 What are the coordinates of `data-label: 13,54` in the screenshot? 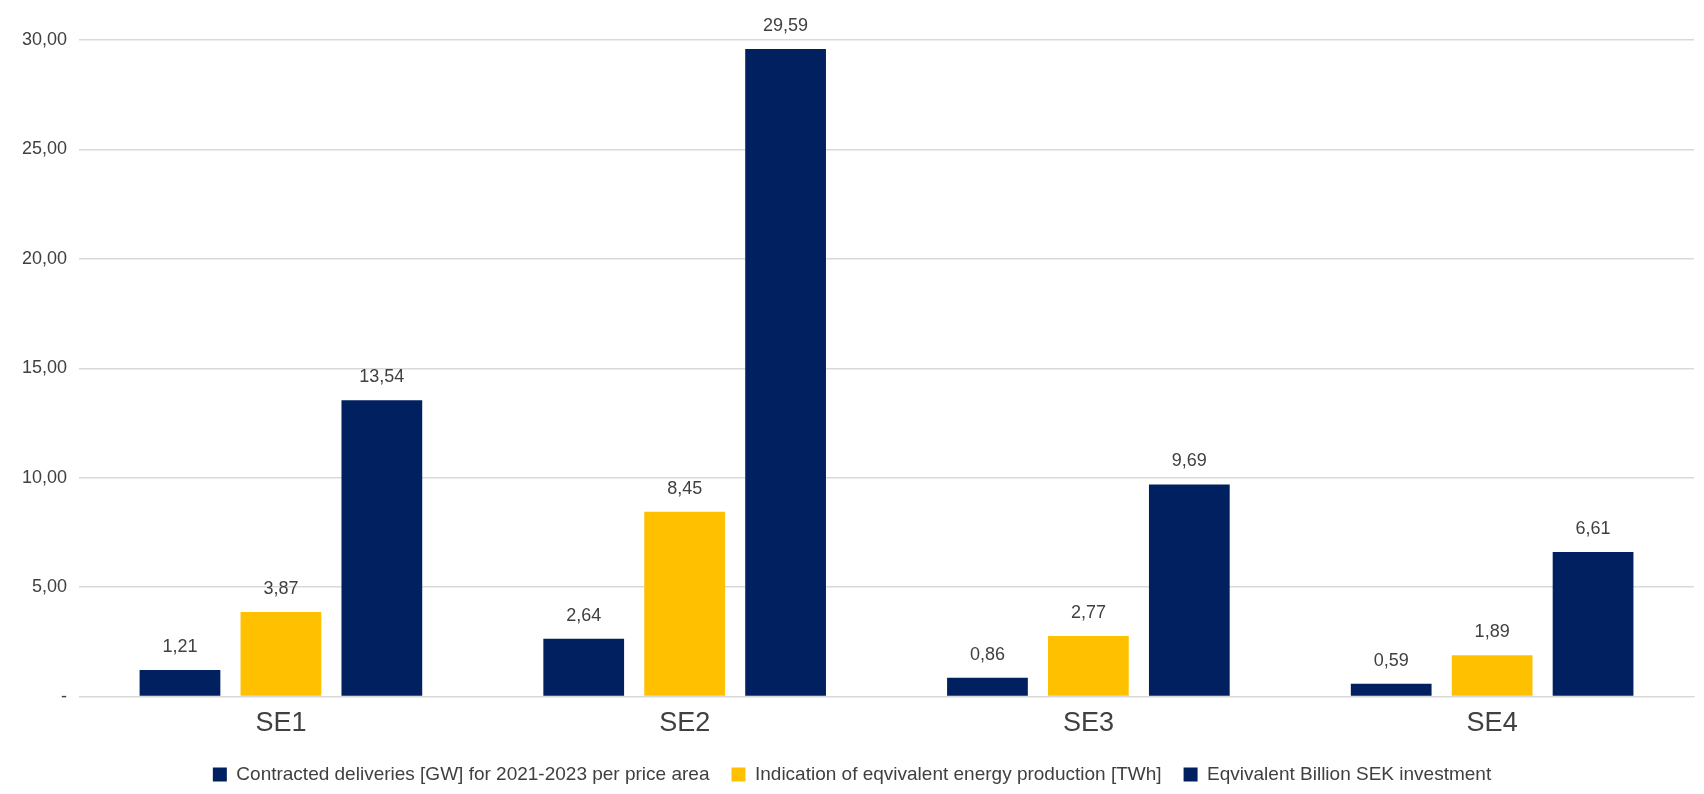 It's located at (382, 376).